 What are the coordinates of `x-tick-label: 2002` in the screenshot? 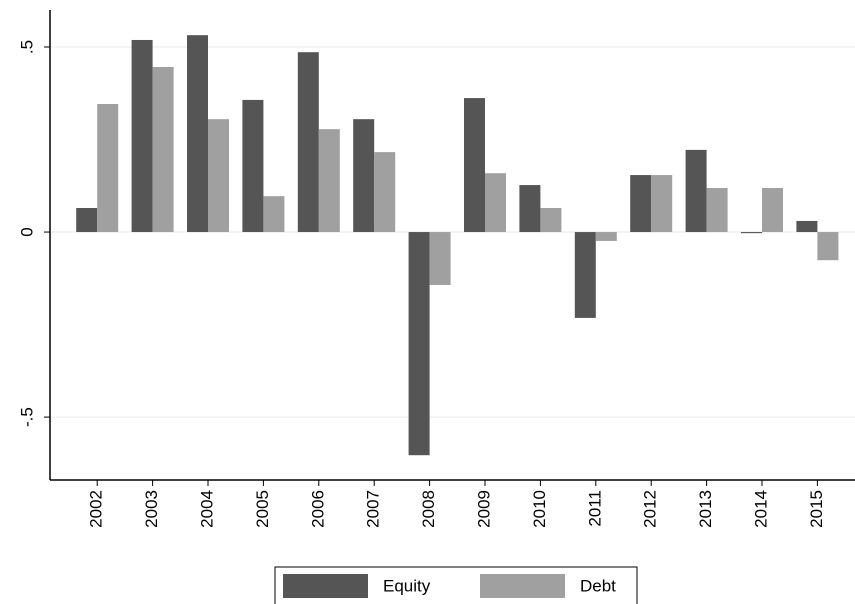 It's located at (96, 509).